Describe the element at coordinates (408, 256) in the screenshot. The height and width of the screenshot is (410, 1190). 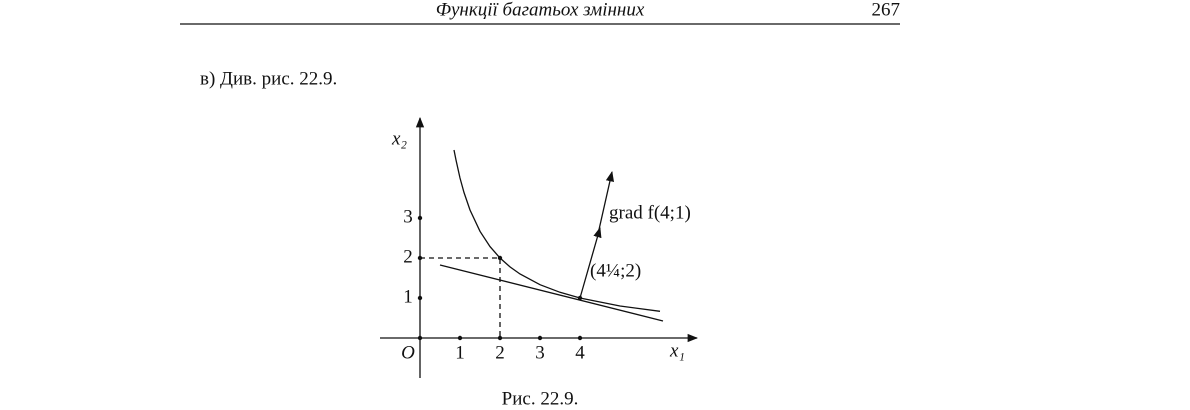
I see `y-tick-label: 2` at that location.